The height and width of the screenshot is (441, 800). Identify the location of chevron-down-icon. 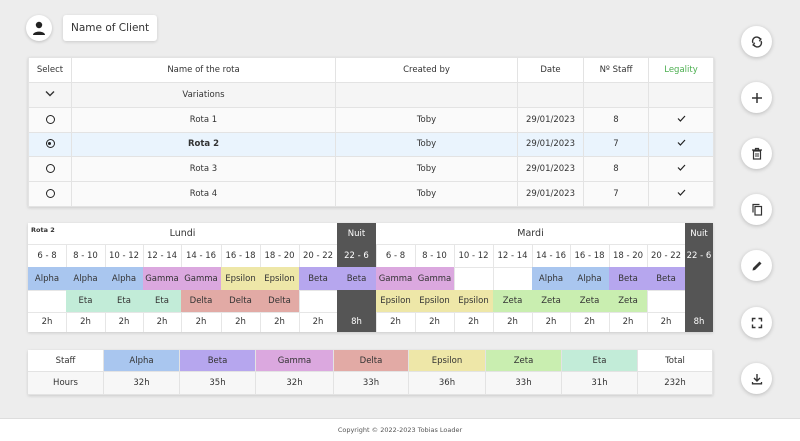
(50, 93).